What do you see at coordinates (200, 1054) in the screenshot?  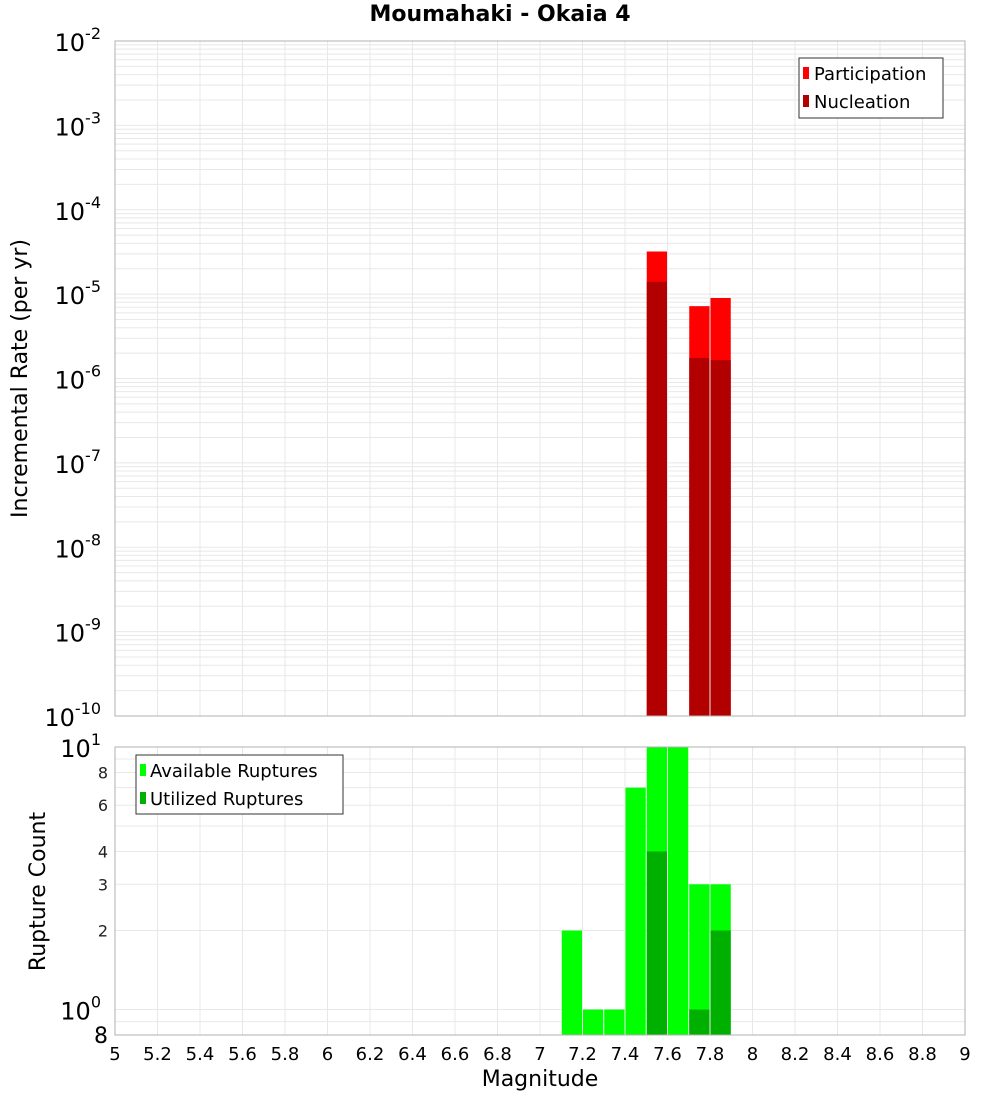 I see `x-tick-label: 5.4` at bounding box center [200, 1054].